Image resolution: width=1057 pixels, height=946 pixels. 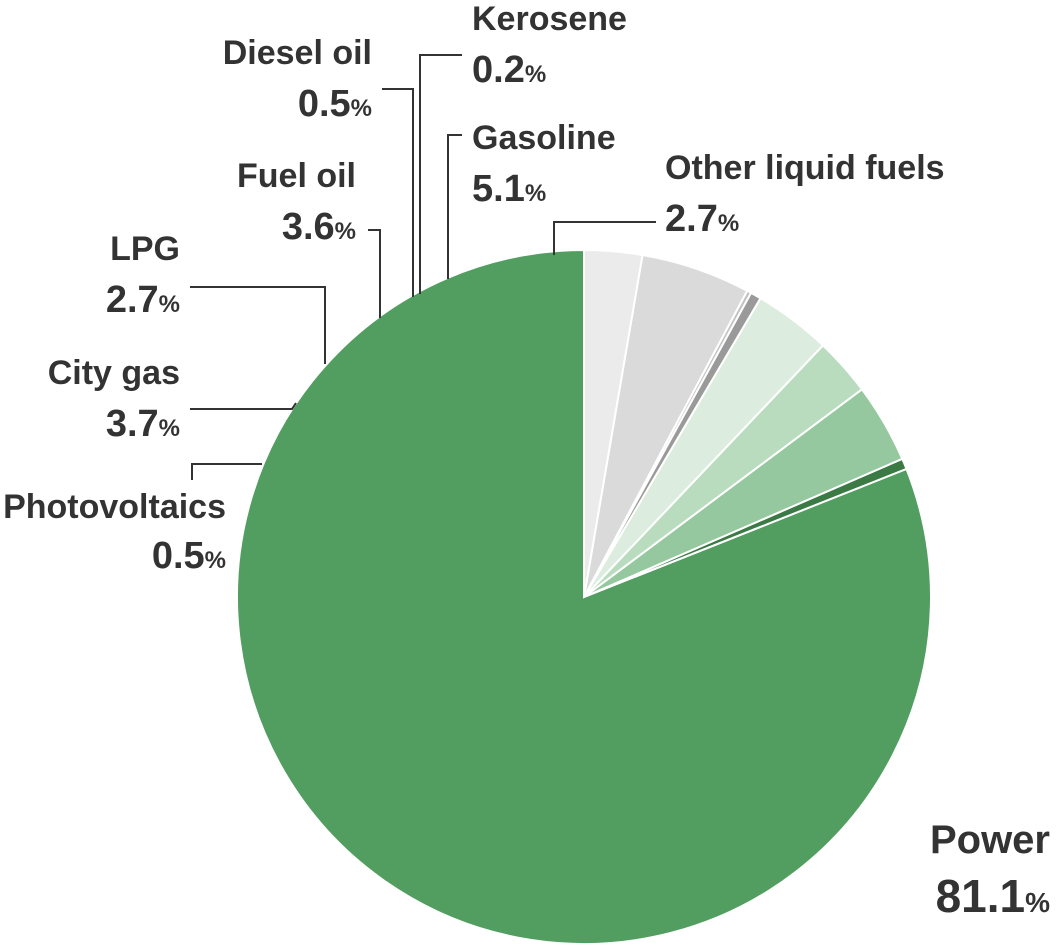 What do you see at coordinates (114, 507) in the screenshot?
I see `slice-label-photovoltaics: Photovoltaics` at bounding box center [114, 507].